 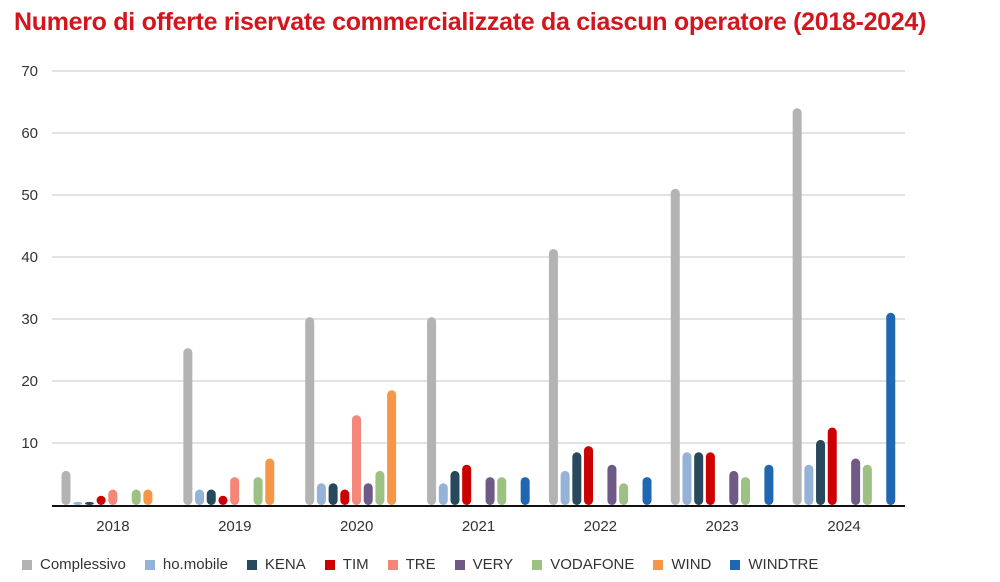 I want to click on bar-kena-2022, so click(x=577, y=478).